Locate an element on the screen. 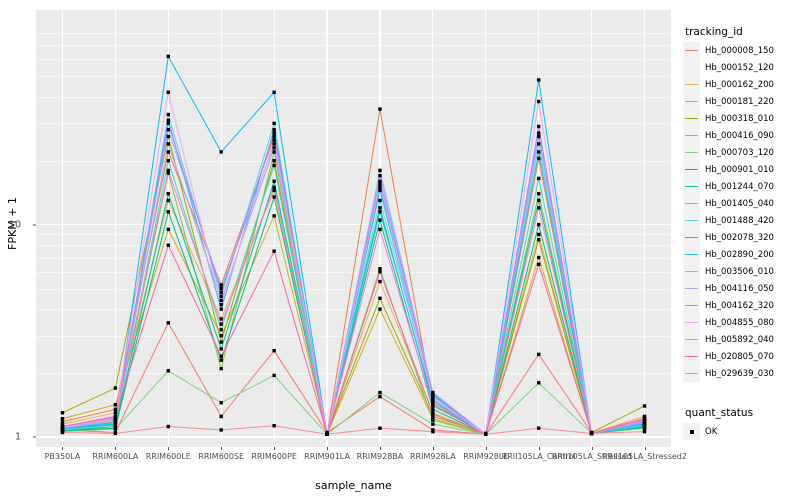 This screenshot has height=500, width=800. legend-item-label: Hb_001405_040 is located at coordinates (739, 203).